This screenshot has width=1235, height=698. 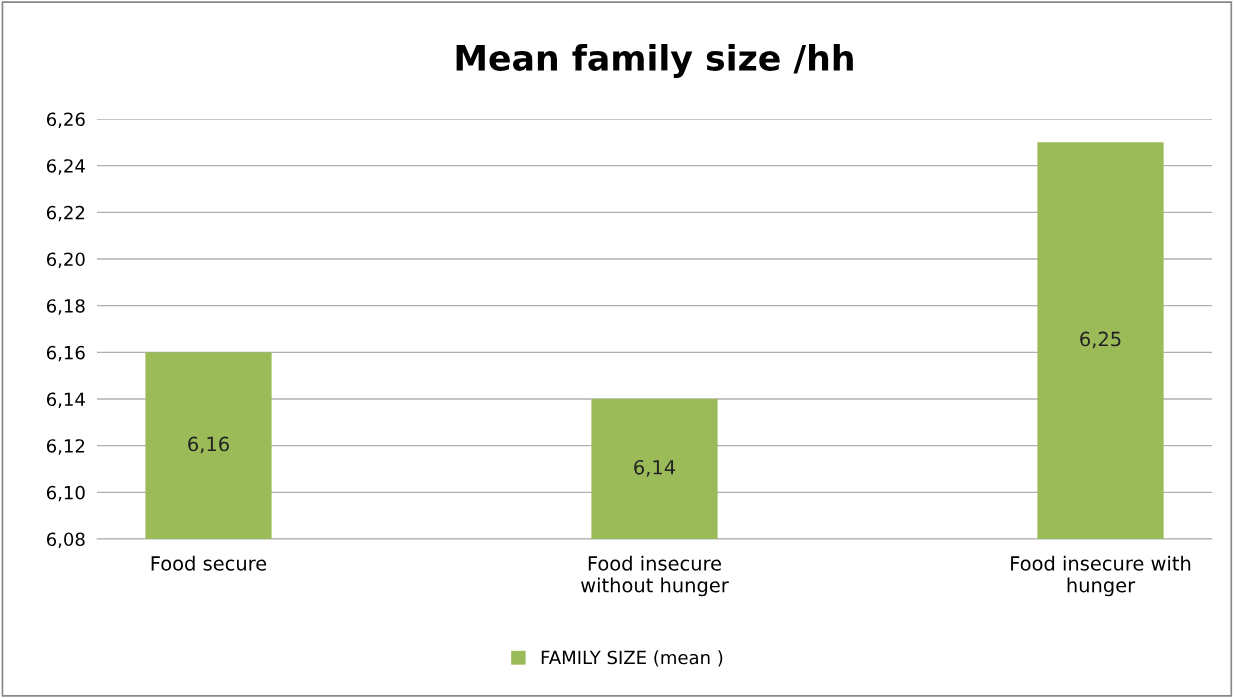 I want to click on x-tick-label: Food secure, so click(x=209, y=563).